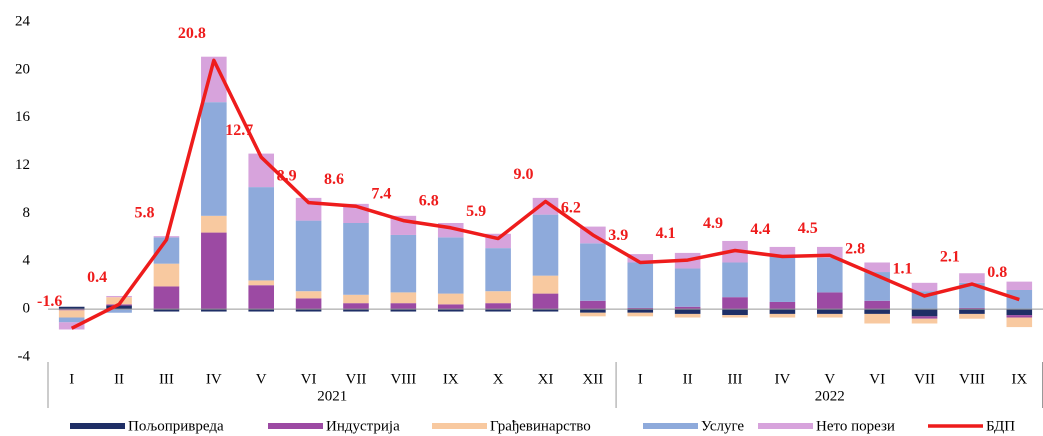 The width and height of the screenshot is (1043, 436). Describe the element at coordinates (808, 228) in the screenshot. I see `data-label: 4.5` at that location.